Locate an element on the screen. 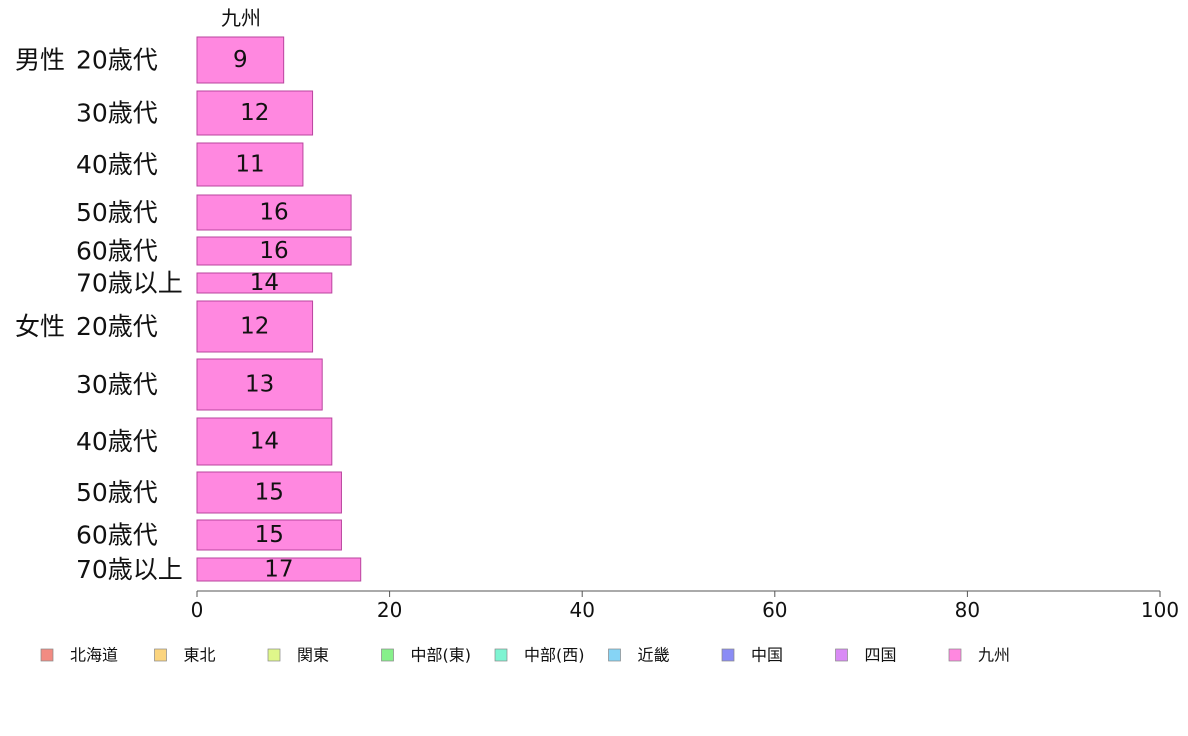 This screenshot has height=736, width=1188. data-label: 17 is located at coordinates (278, 570).